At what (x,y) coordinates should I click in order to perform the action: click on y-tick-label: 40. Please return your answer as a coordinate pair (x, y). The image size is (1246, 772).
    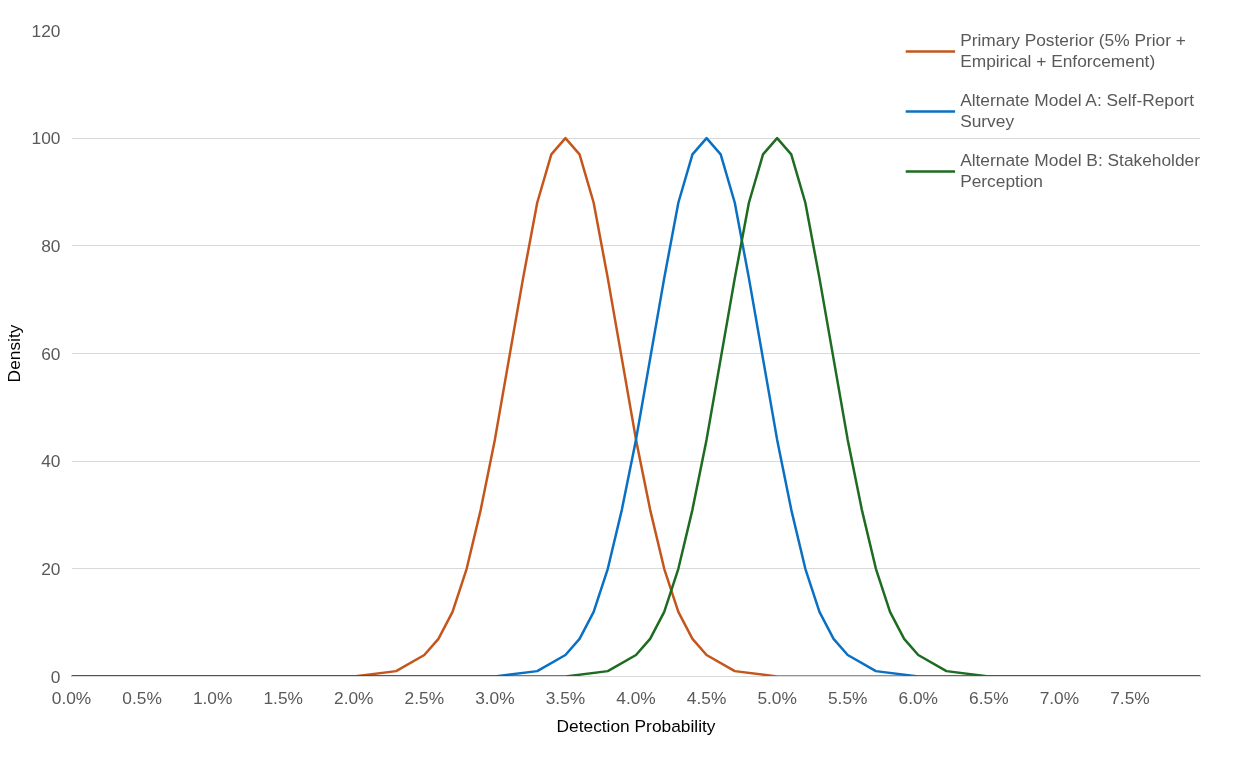
    Looking at the image, I should click on (51, 461).